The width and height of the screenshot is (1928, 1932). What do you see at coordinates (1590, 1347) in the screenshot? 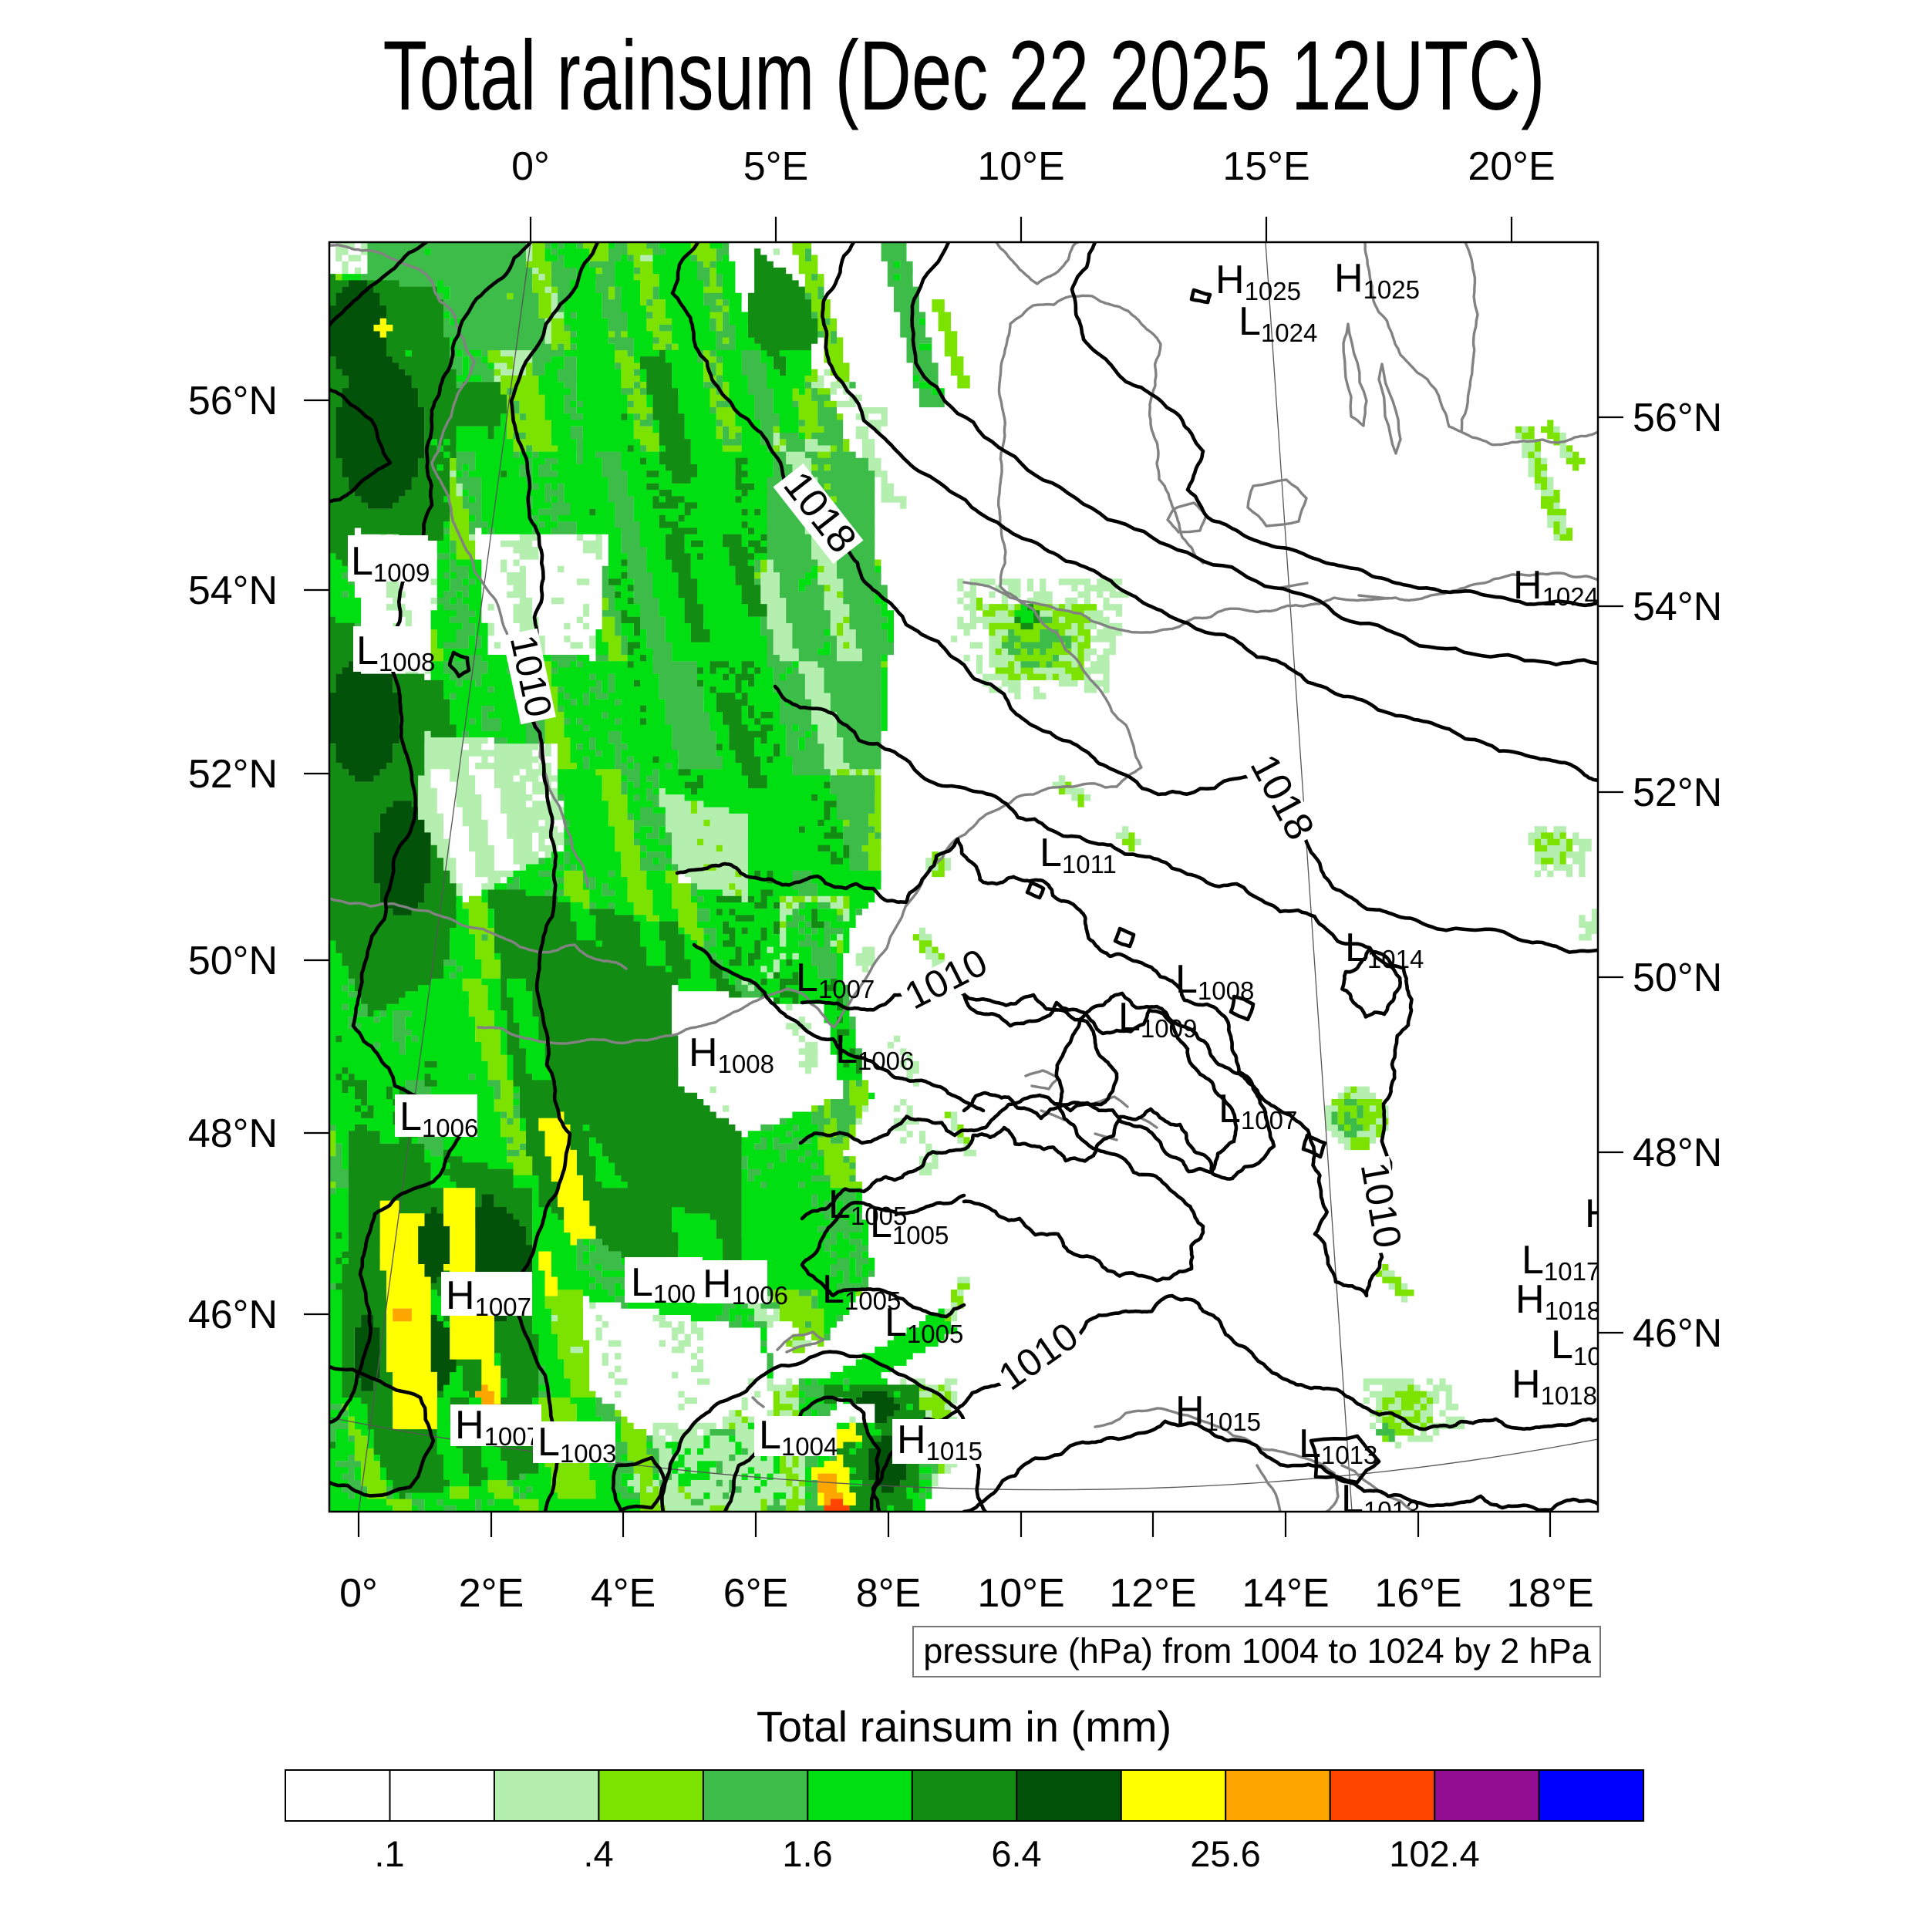
I see `svg-text: L1018` at bounding box center [1590, 1347].